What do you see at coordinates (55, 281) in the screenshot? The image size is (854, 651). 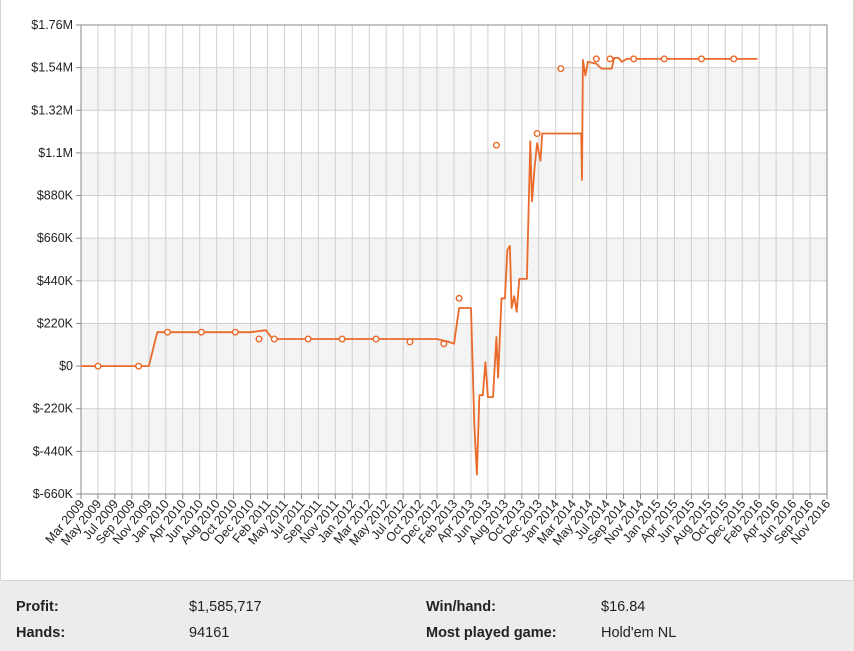 I see `y-tick-label: $440K` at bounding box center [55, 281].